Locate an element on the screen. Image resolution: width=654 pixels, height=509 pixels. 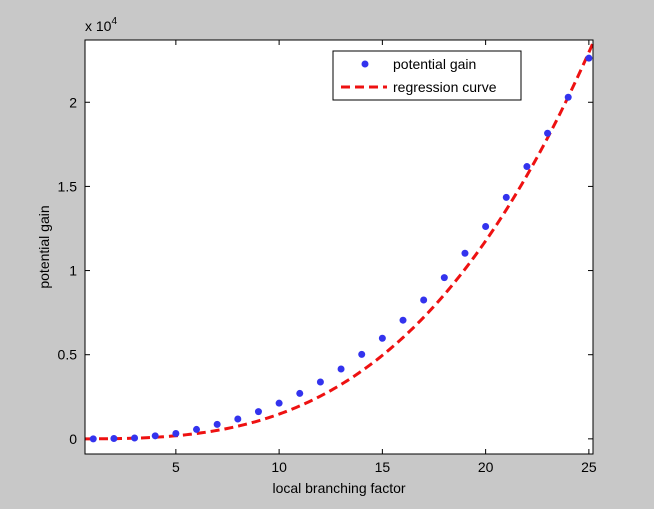
x-tick-label: 20 is located at coordinates (486, 467).